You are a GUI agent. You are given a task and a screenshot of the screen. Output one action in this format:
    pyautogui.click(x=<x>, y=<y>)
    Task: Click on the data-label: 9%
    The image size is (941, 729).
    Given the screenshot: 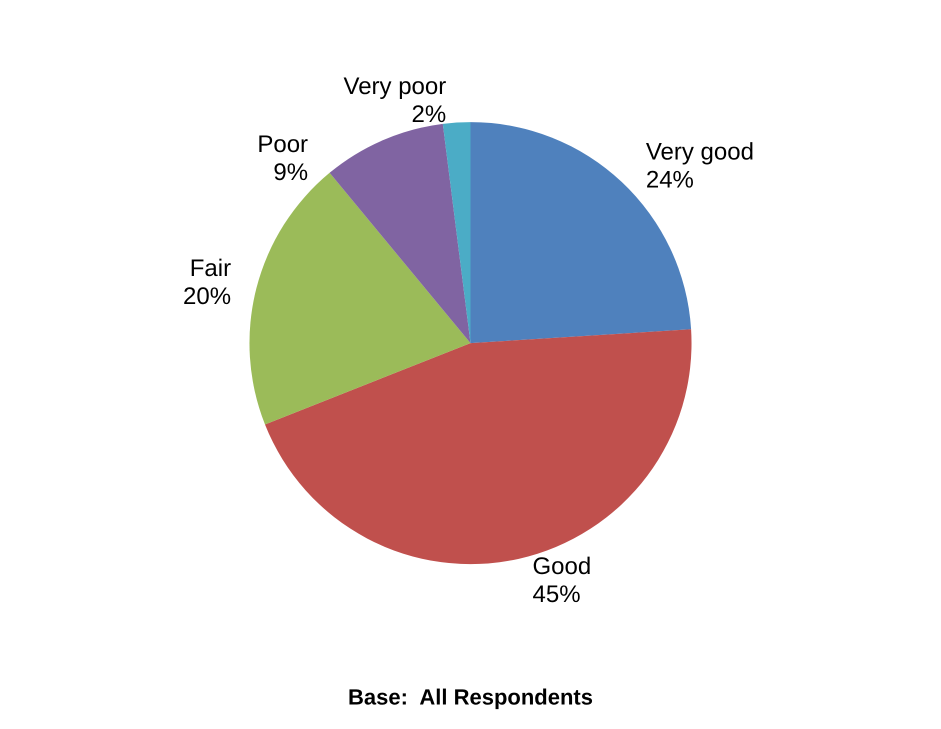 What is the action you would take?
    pyautogui.click(x=290, y=172)
    